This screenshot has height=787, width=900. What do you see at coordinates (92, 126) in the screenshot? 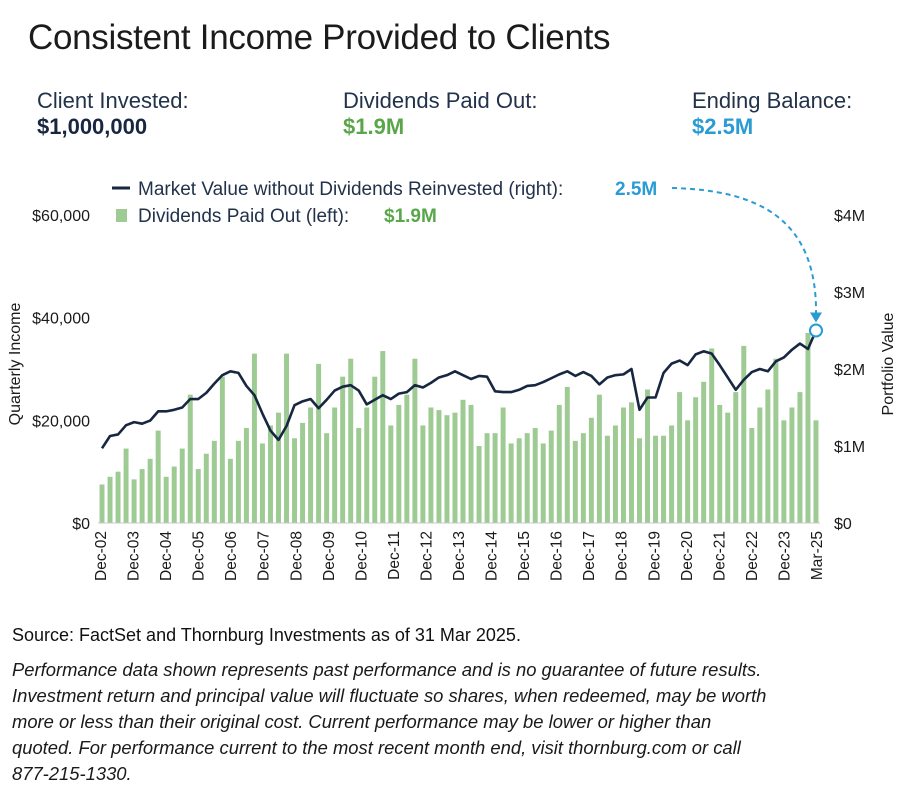
I see `stat-value: $1,000,000` at bounding box center [92, 126].